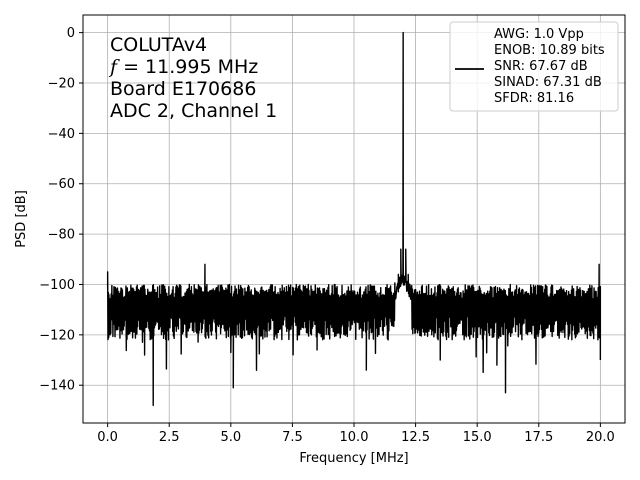  What do you see at coordinates (61, 184) in the screenshot?
I see `y-tick-label: −60` at bounding box center [61, 184].